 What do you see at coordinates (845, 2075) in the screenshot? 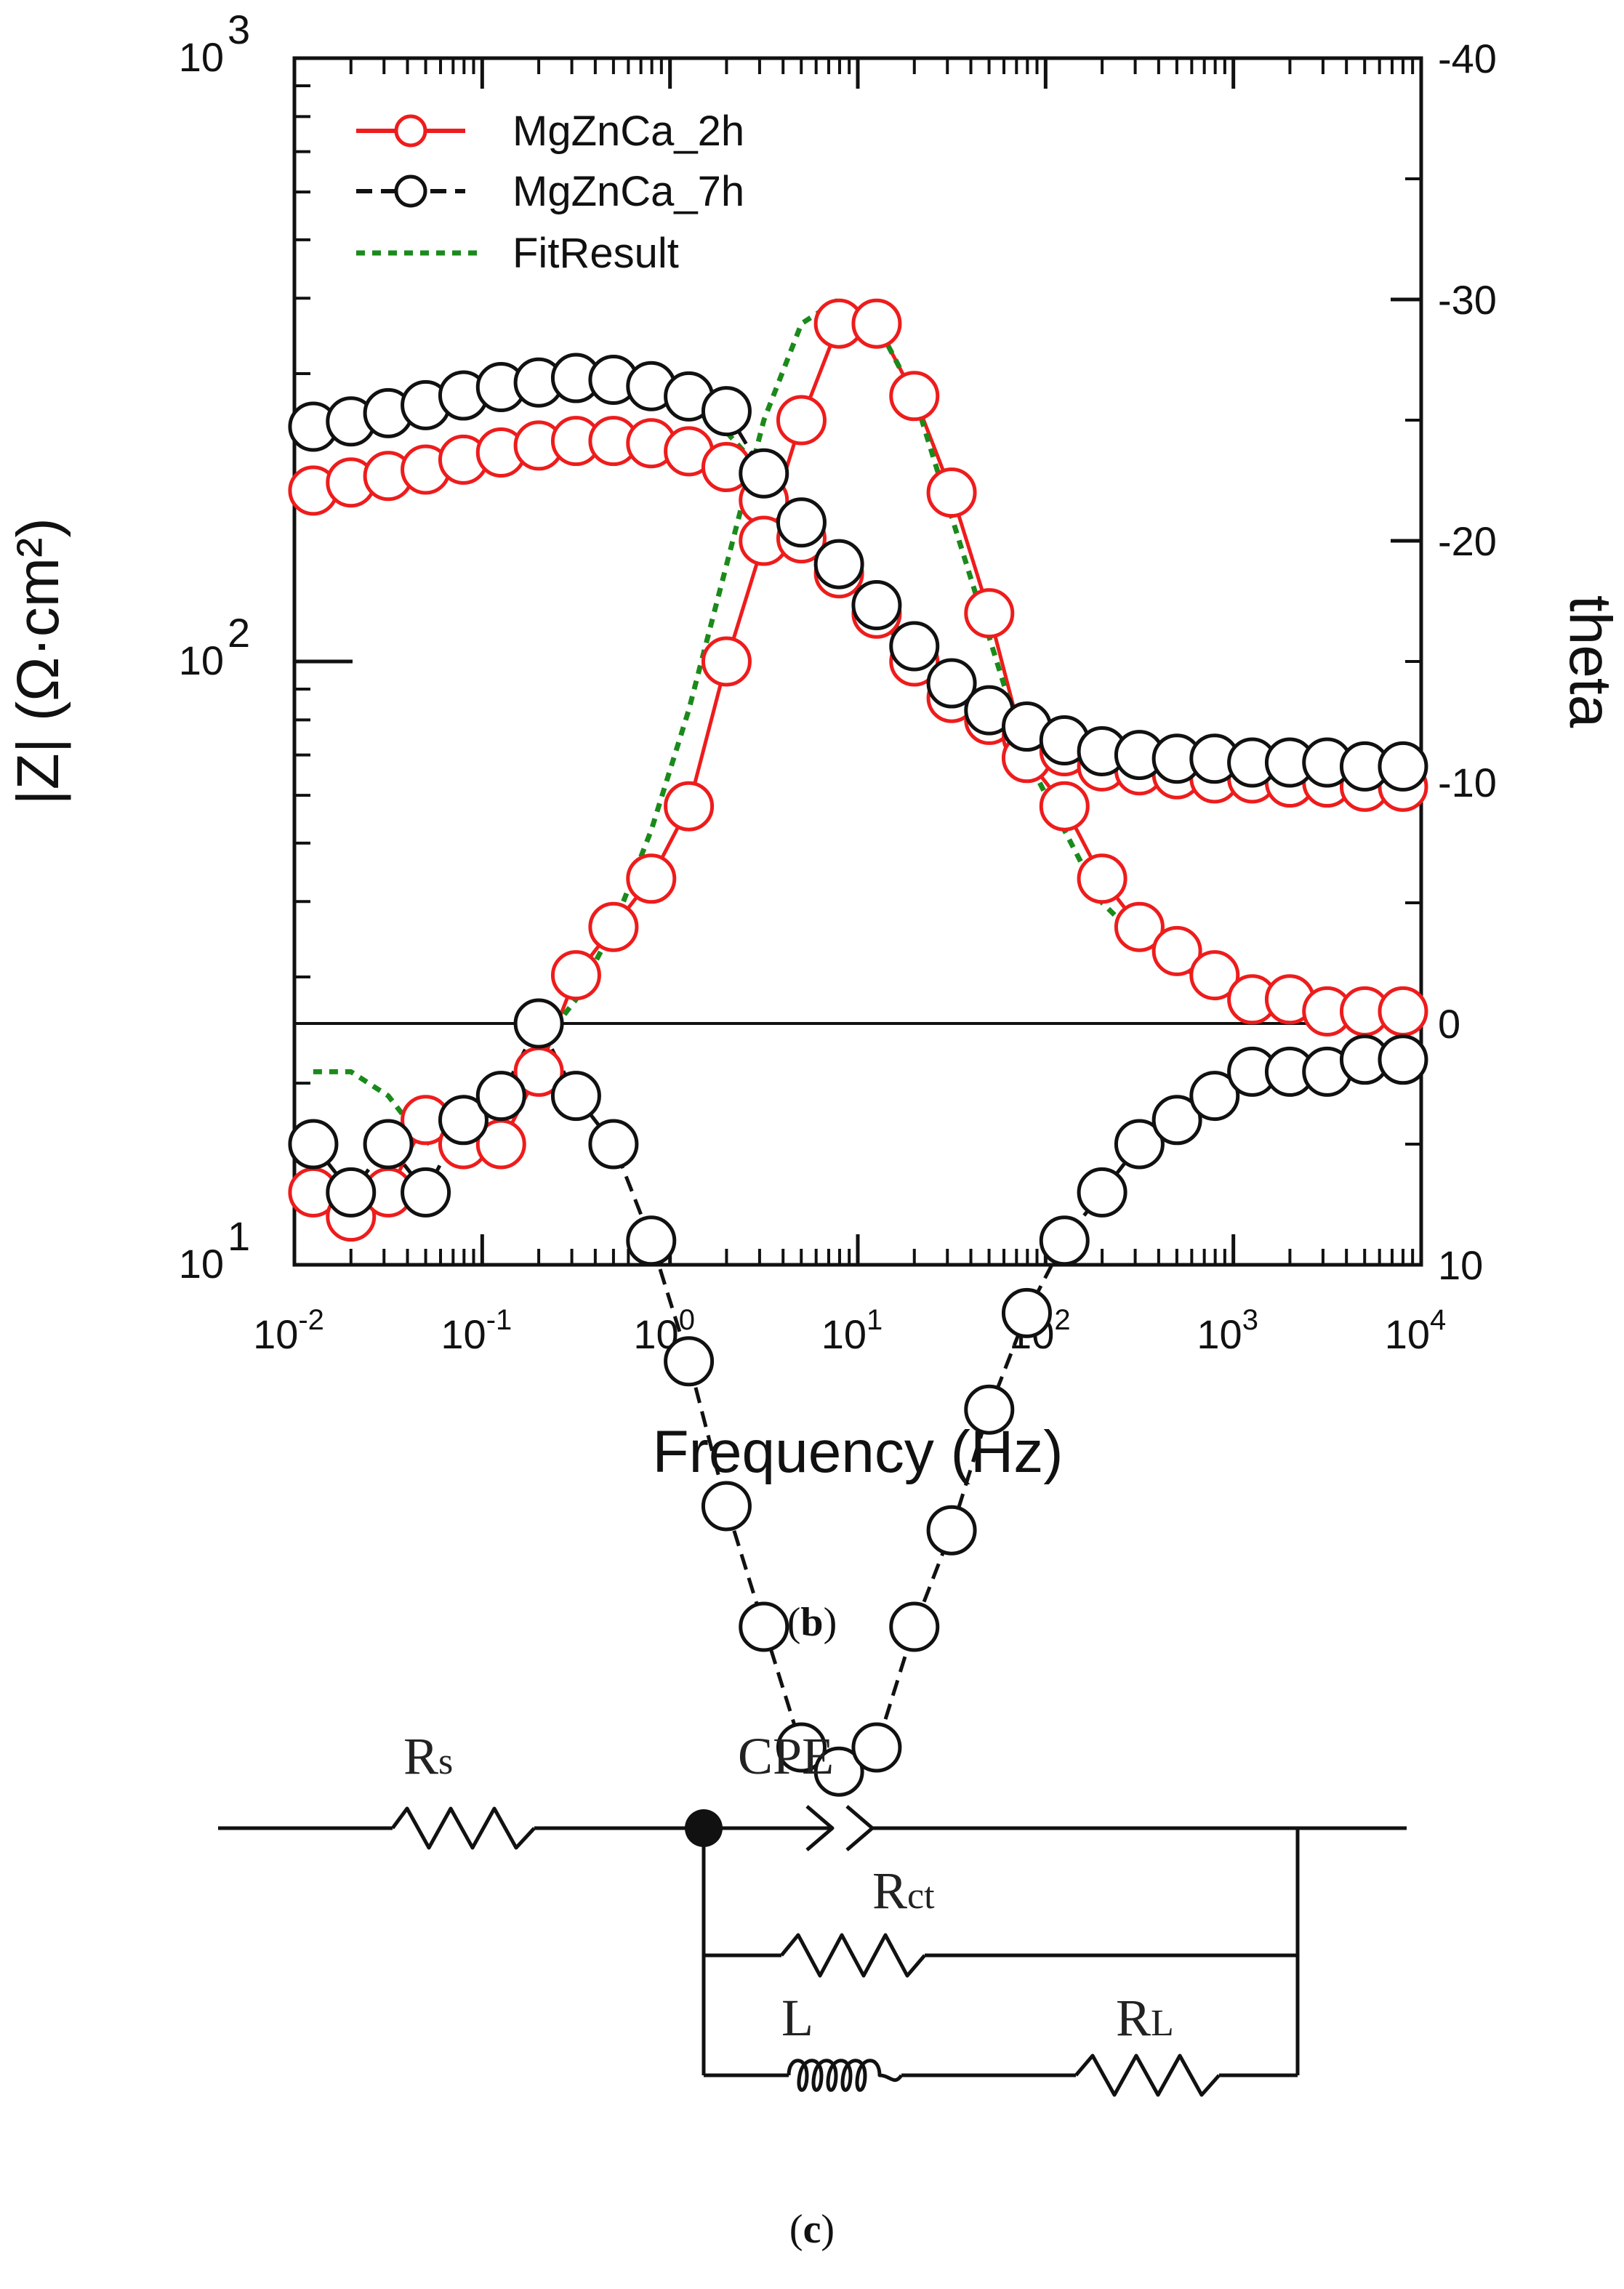
I see `inductor-coil` at bounding box center [845, 2075].